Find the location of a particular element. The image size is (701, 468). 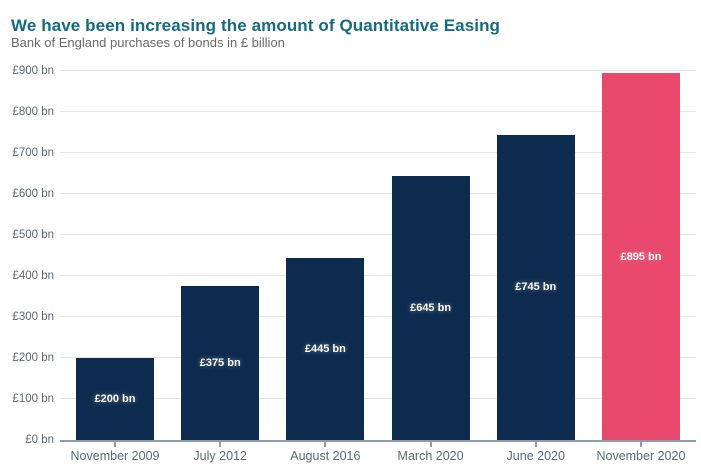

x-axis-category: July 2012 is located at coordinates (220, 452).